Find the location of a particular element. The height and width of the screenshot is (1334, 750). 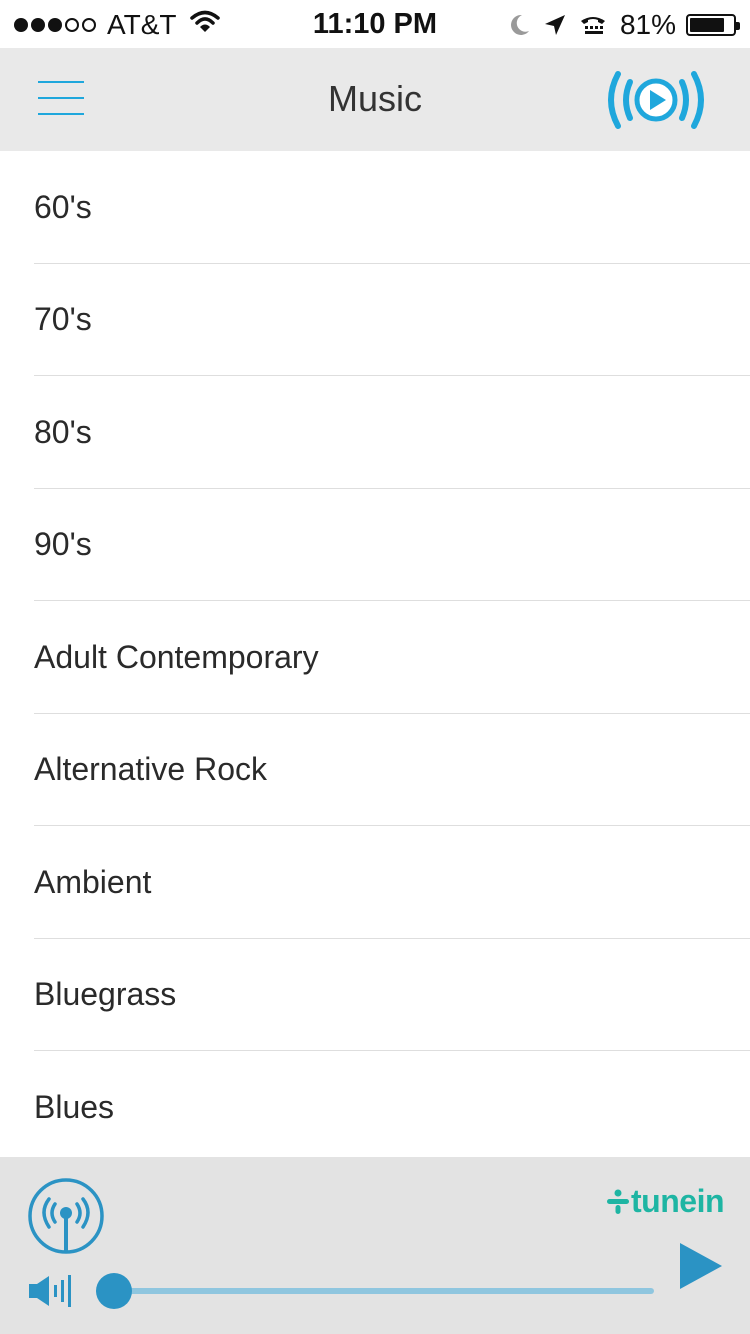

tunein-logo: tunein is located at coordinates (664, 1201).